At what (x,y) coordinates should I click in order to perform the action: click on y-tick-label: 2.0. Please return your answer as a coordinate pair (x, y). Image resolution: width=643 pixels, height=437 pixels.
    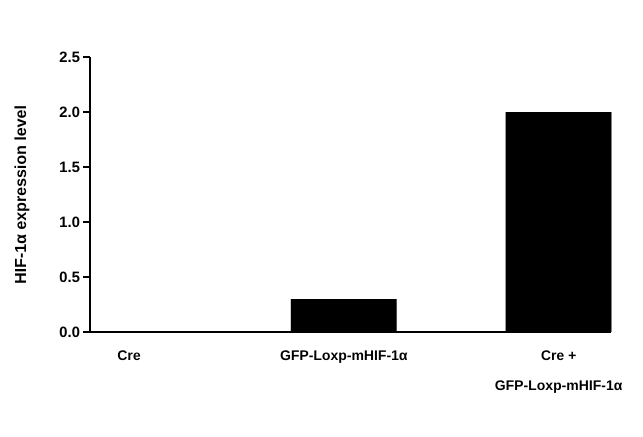
    Looking at the image, I should click on (69, 112).